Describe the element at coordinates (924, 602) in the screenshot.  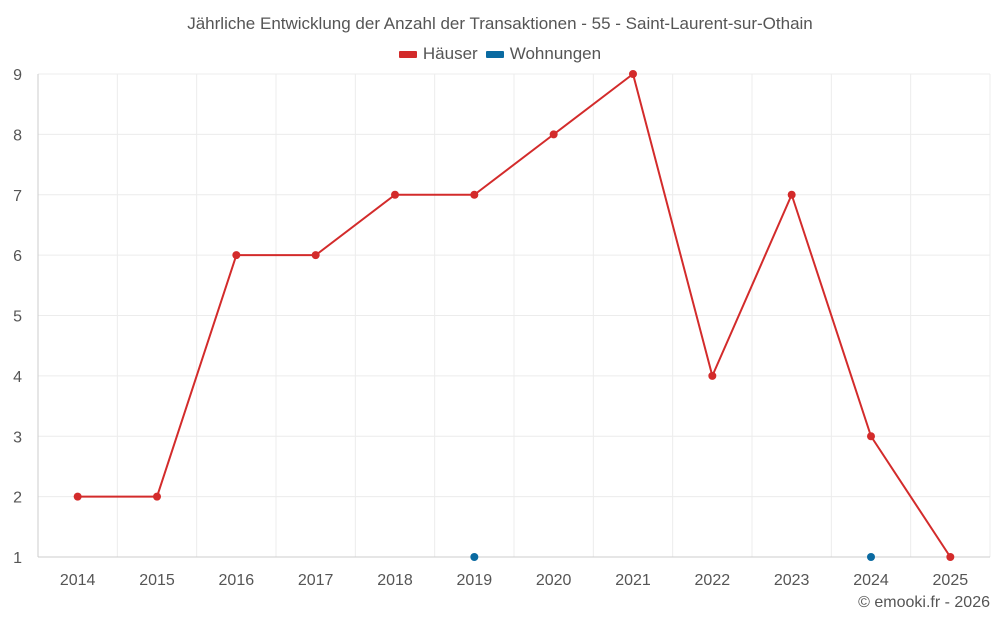
I see `credit-text: © emooki.fr - 2026` at that location.